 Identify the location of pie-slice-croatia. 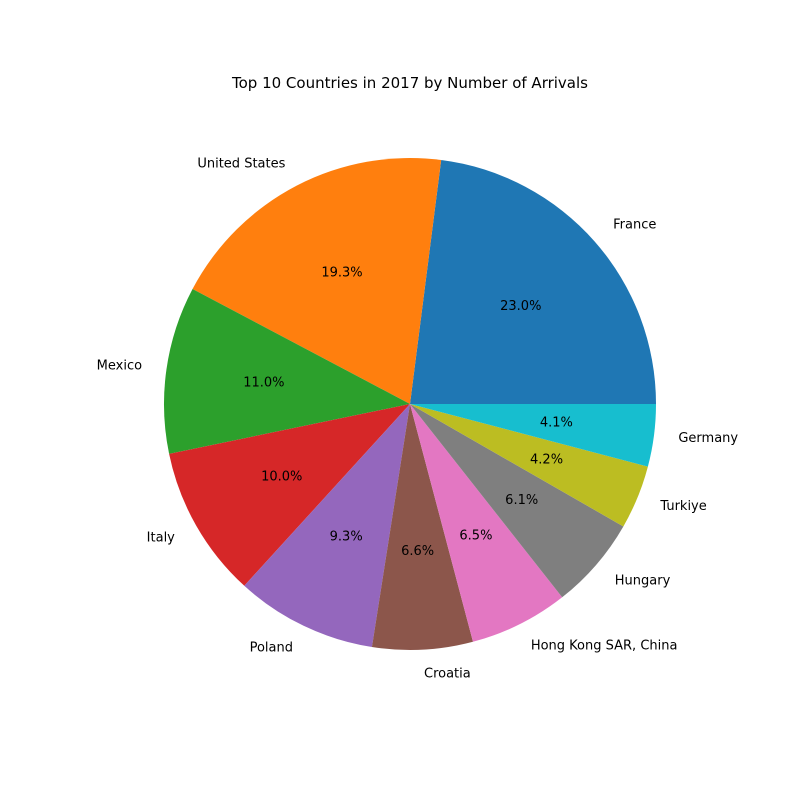
(422, 527).